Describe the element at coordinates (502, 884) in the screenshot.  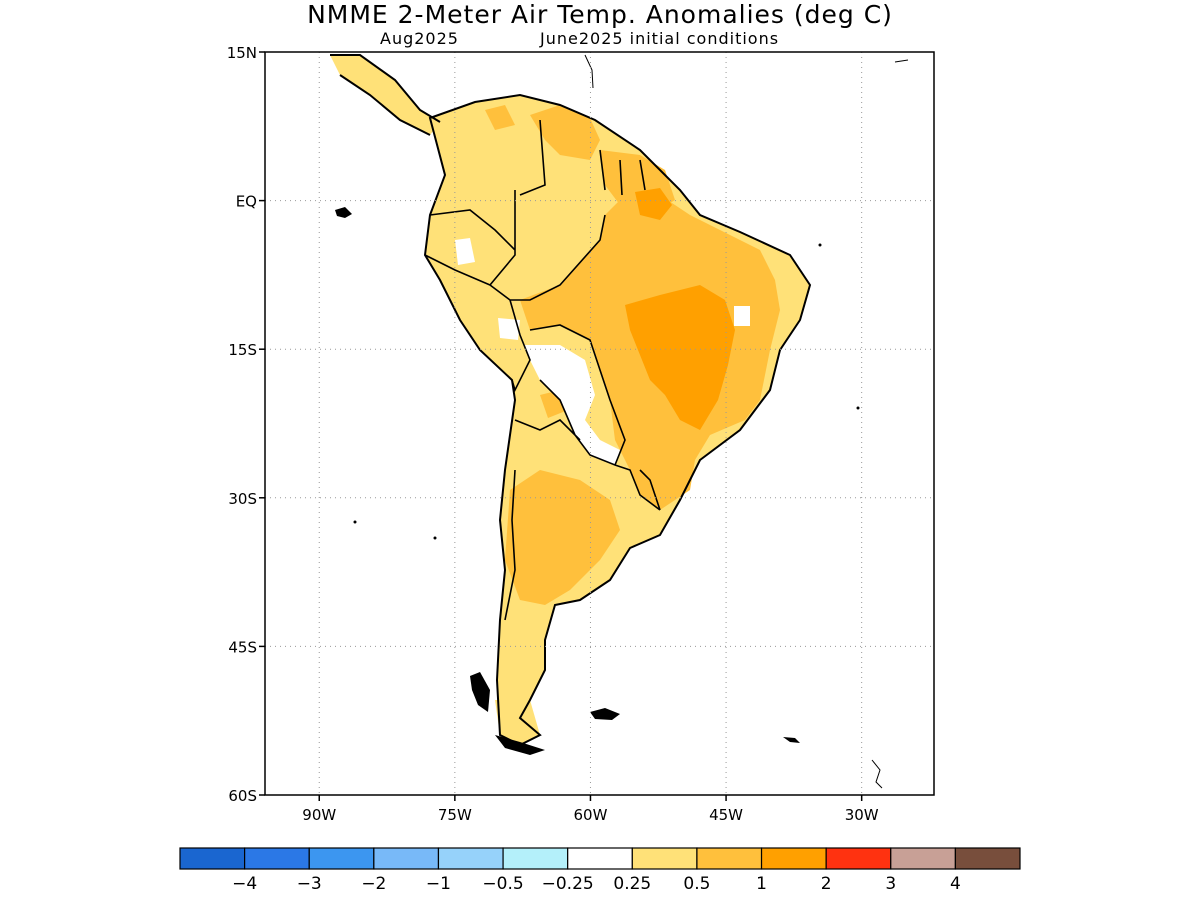
I see `colorbar-label: −0.5` at that location.